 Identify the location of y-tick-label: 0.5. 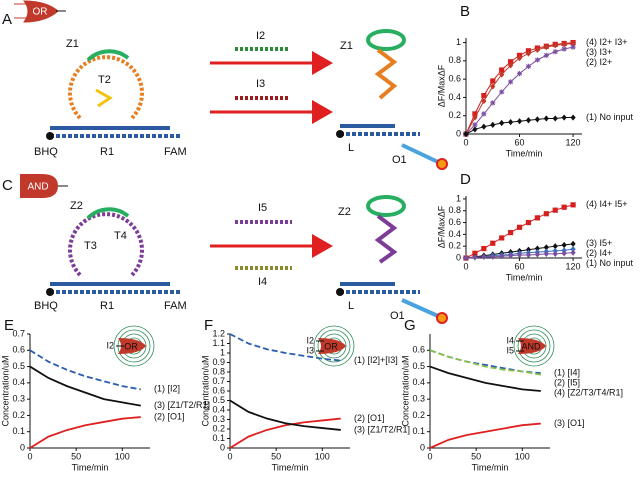
(418, 366).